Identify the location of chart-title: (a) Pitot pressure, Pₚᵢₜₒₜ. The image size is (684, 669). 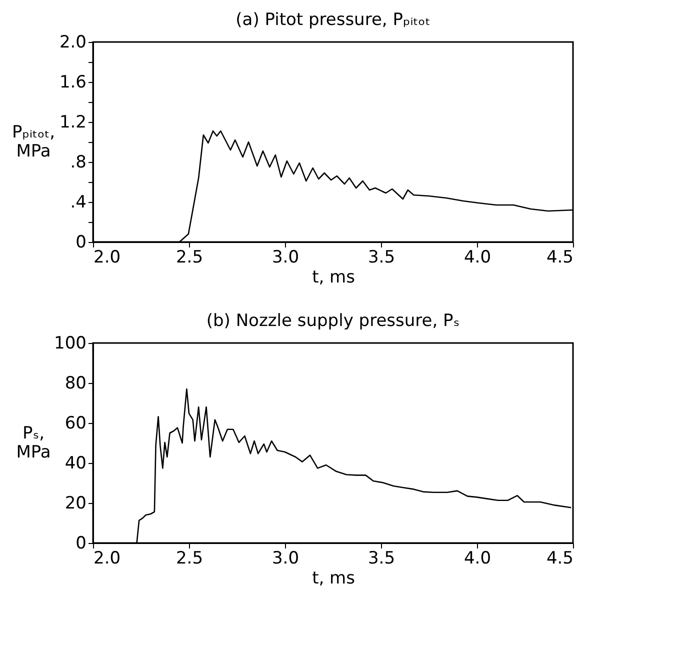
(333, 20).